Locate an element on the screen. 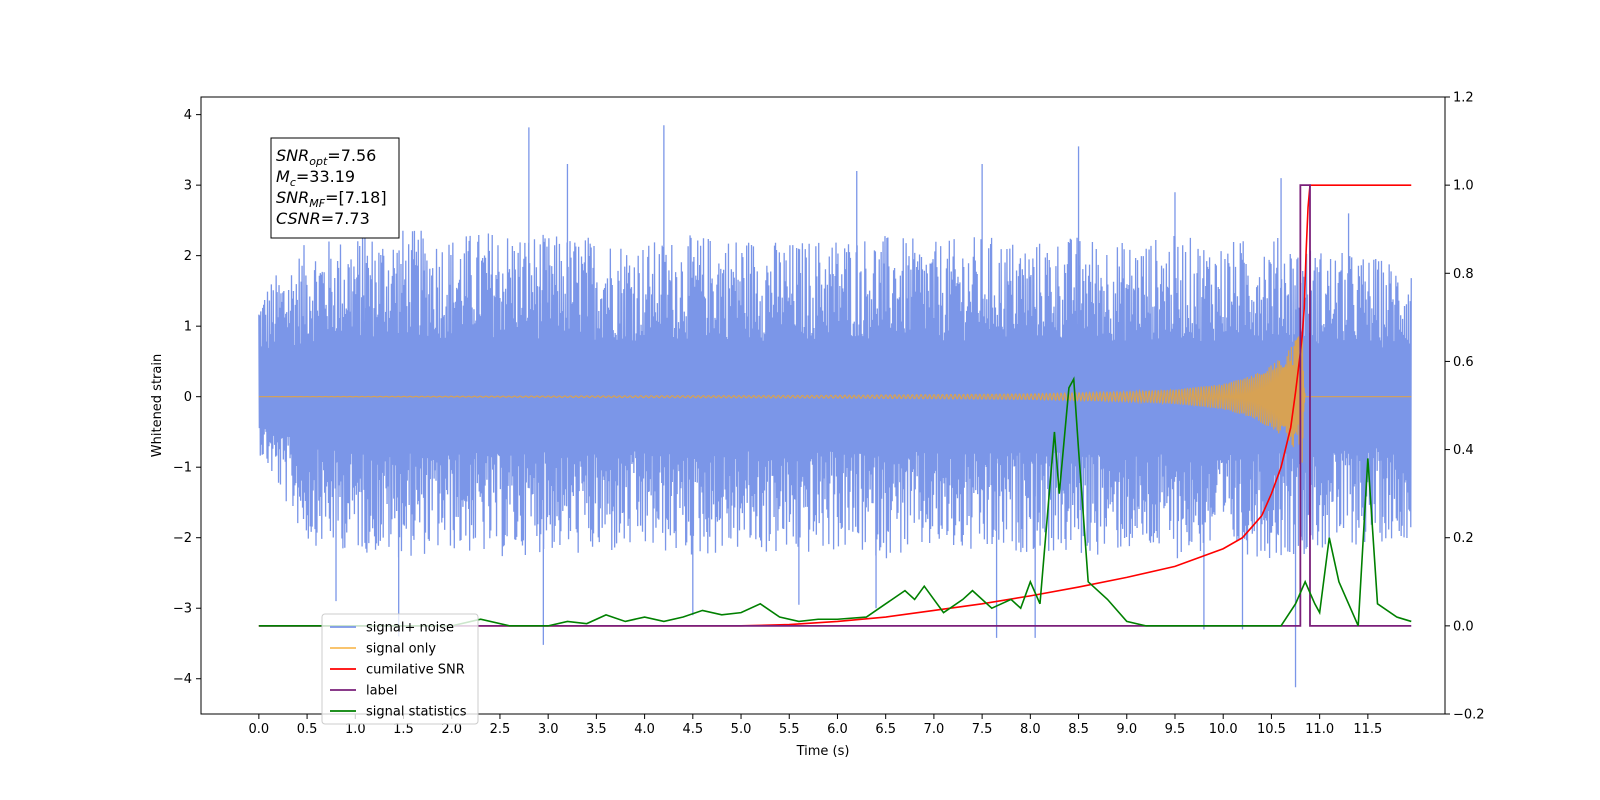 The image size is (1600, 800). series-signal-only-line is located at coordinates (835, 399).